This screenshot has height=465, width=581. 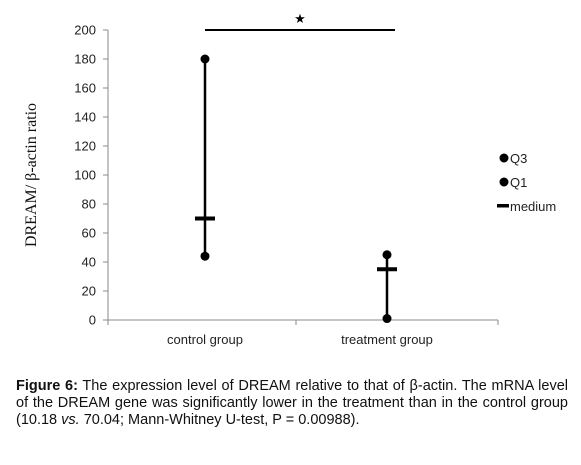 What do you see at coordinates (504, 158) in the screenshot?
I see `legend-q3-marker` at bounding box center [504, 158].